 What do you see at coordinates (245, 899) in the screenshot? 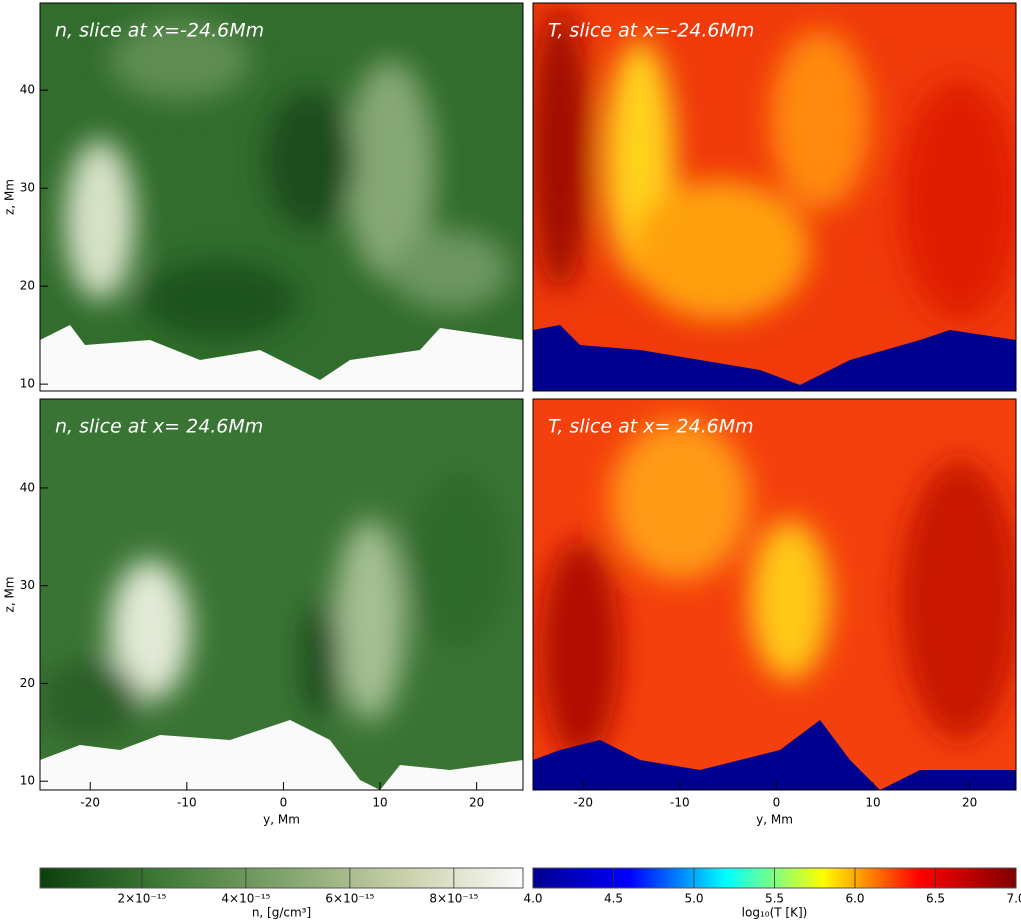
I see `colorbar-tick-label: 4×10⁻¹⁵` at bounding box center [245, 899].